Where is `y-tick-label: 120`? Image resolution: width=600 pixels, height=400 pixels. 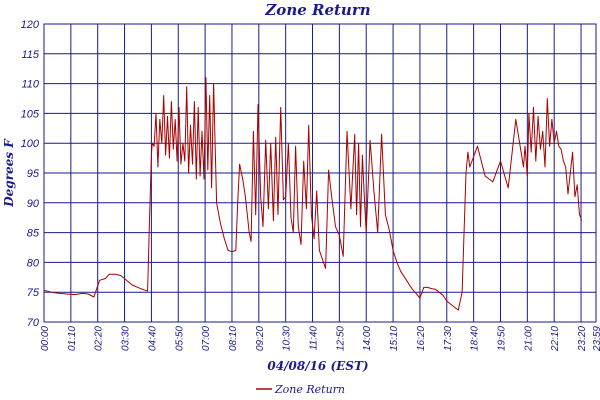 y-tick-label: 120 is located at coordinates (30, 25).